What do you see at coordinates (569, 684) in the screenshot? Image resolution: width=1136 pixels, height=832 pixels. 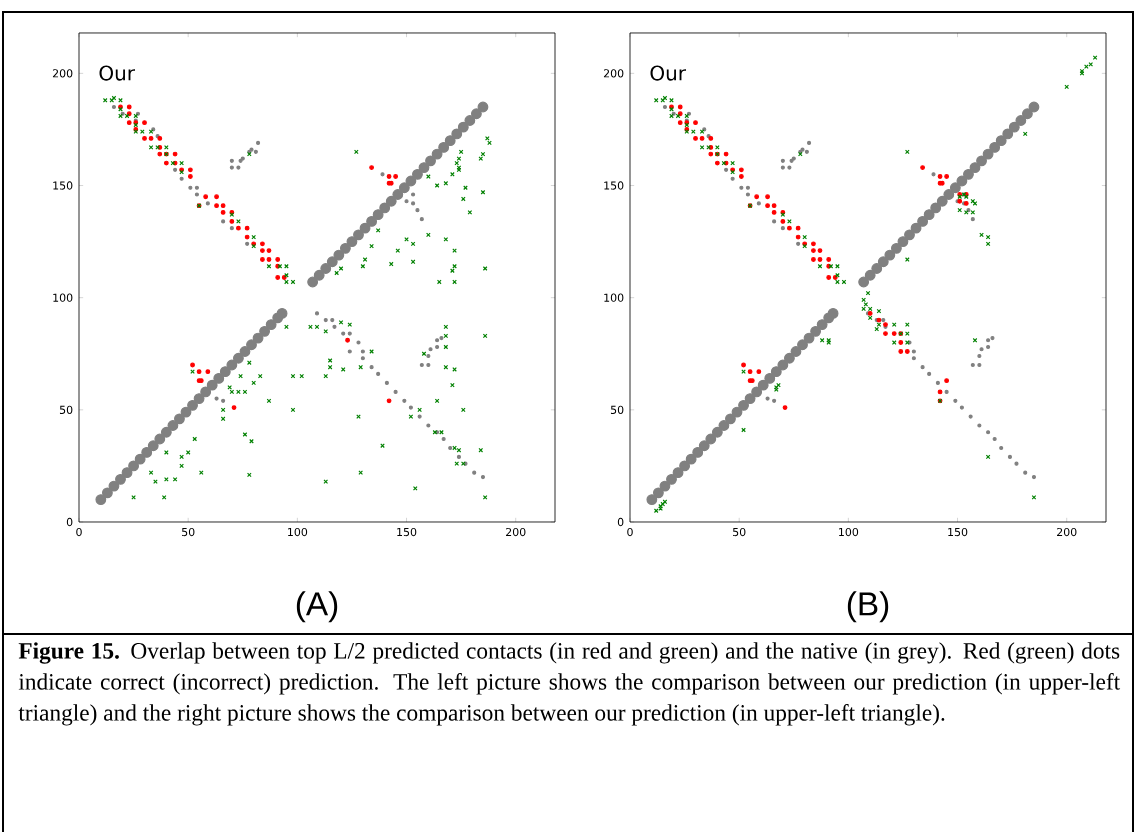 I see `text: Figure 15. Overlap between top L/2 predicted contacts (in red and green) and the native (in grey). Red (green) dots indicate correct (incorrect) prediction. The left picture shows the comparison between our prediction (in upper-left triangle) and the right picture shows the comparison between our prediction (in upper-left triangle).` at bounding box center [569, 684].